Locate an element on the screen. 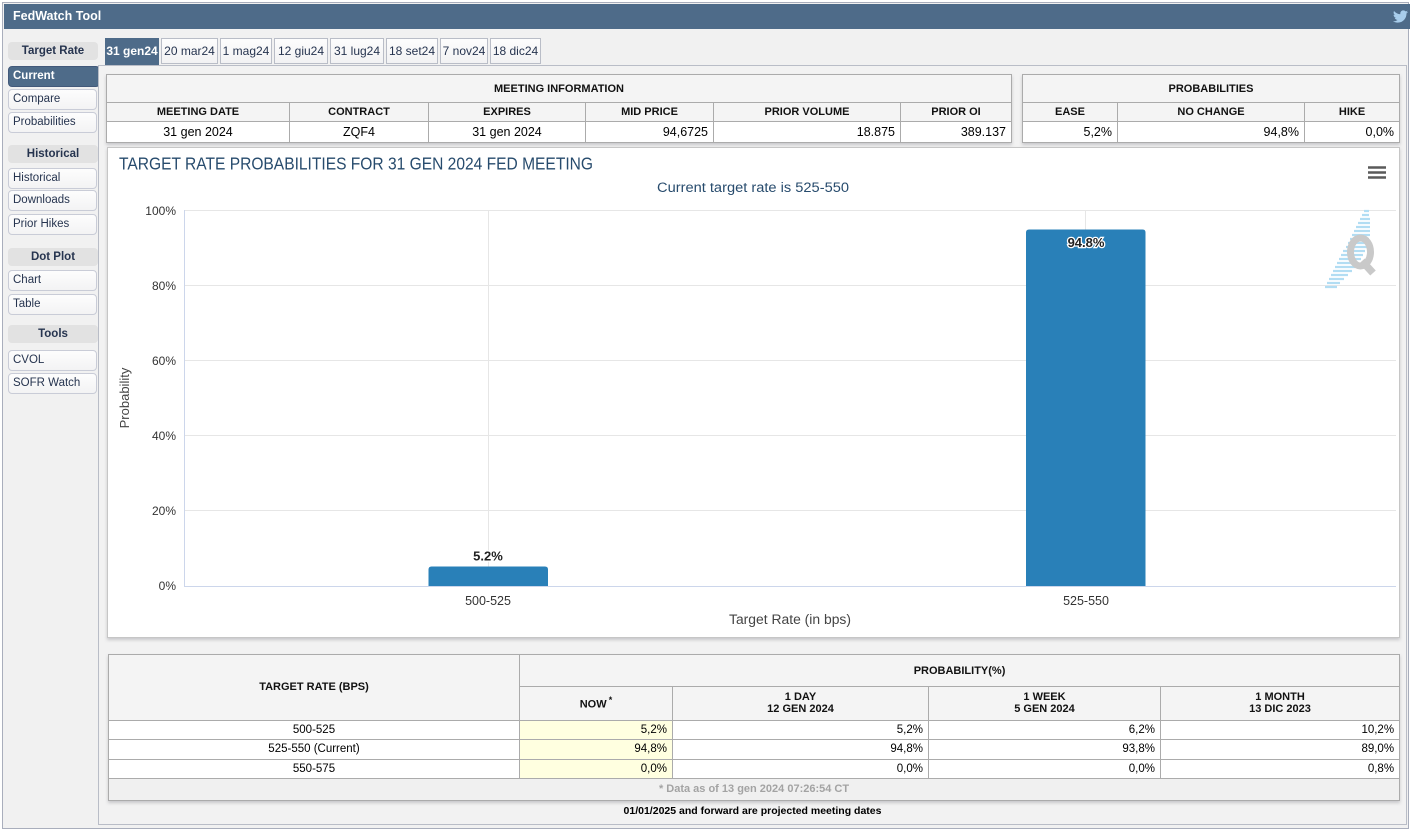 Image resolution: width=1410 pixels, height=830 pixels. svg-text: 94.8% is located at coordinates (1086, 242).